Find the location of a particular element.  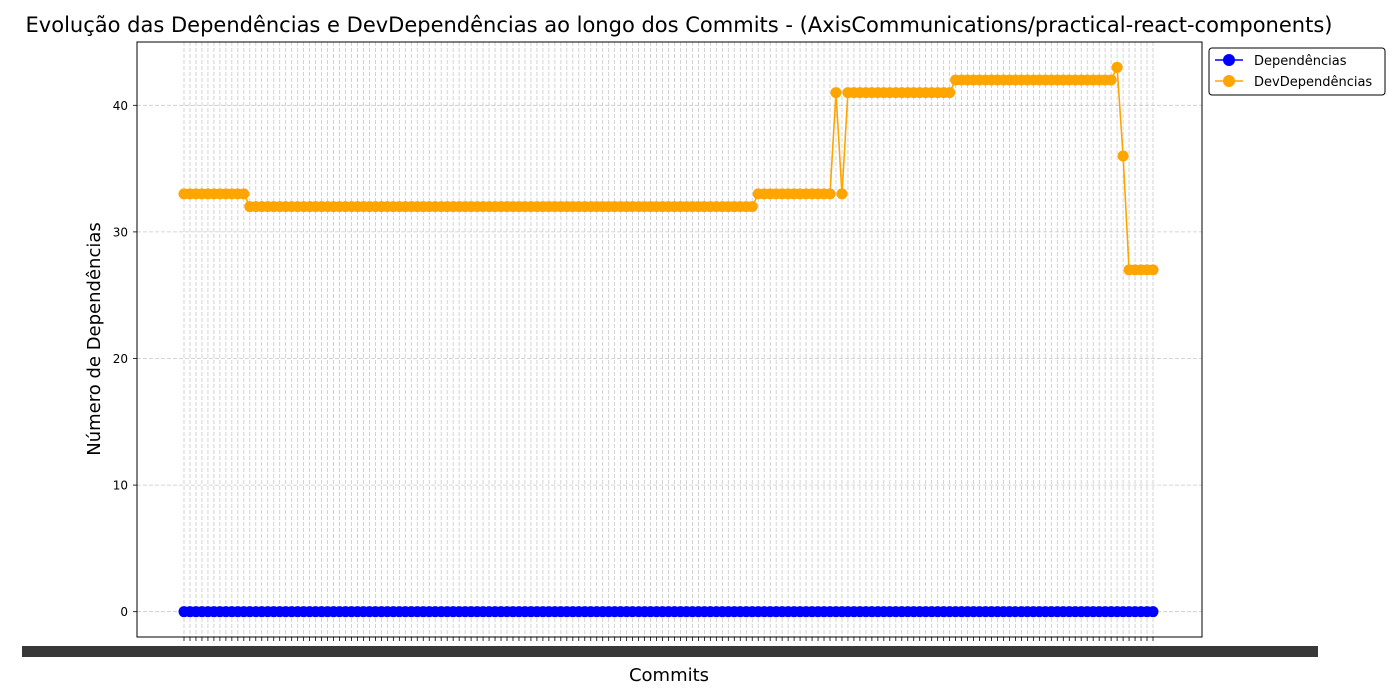

legend-box is located at coordinates (1297, 71).